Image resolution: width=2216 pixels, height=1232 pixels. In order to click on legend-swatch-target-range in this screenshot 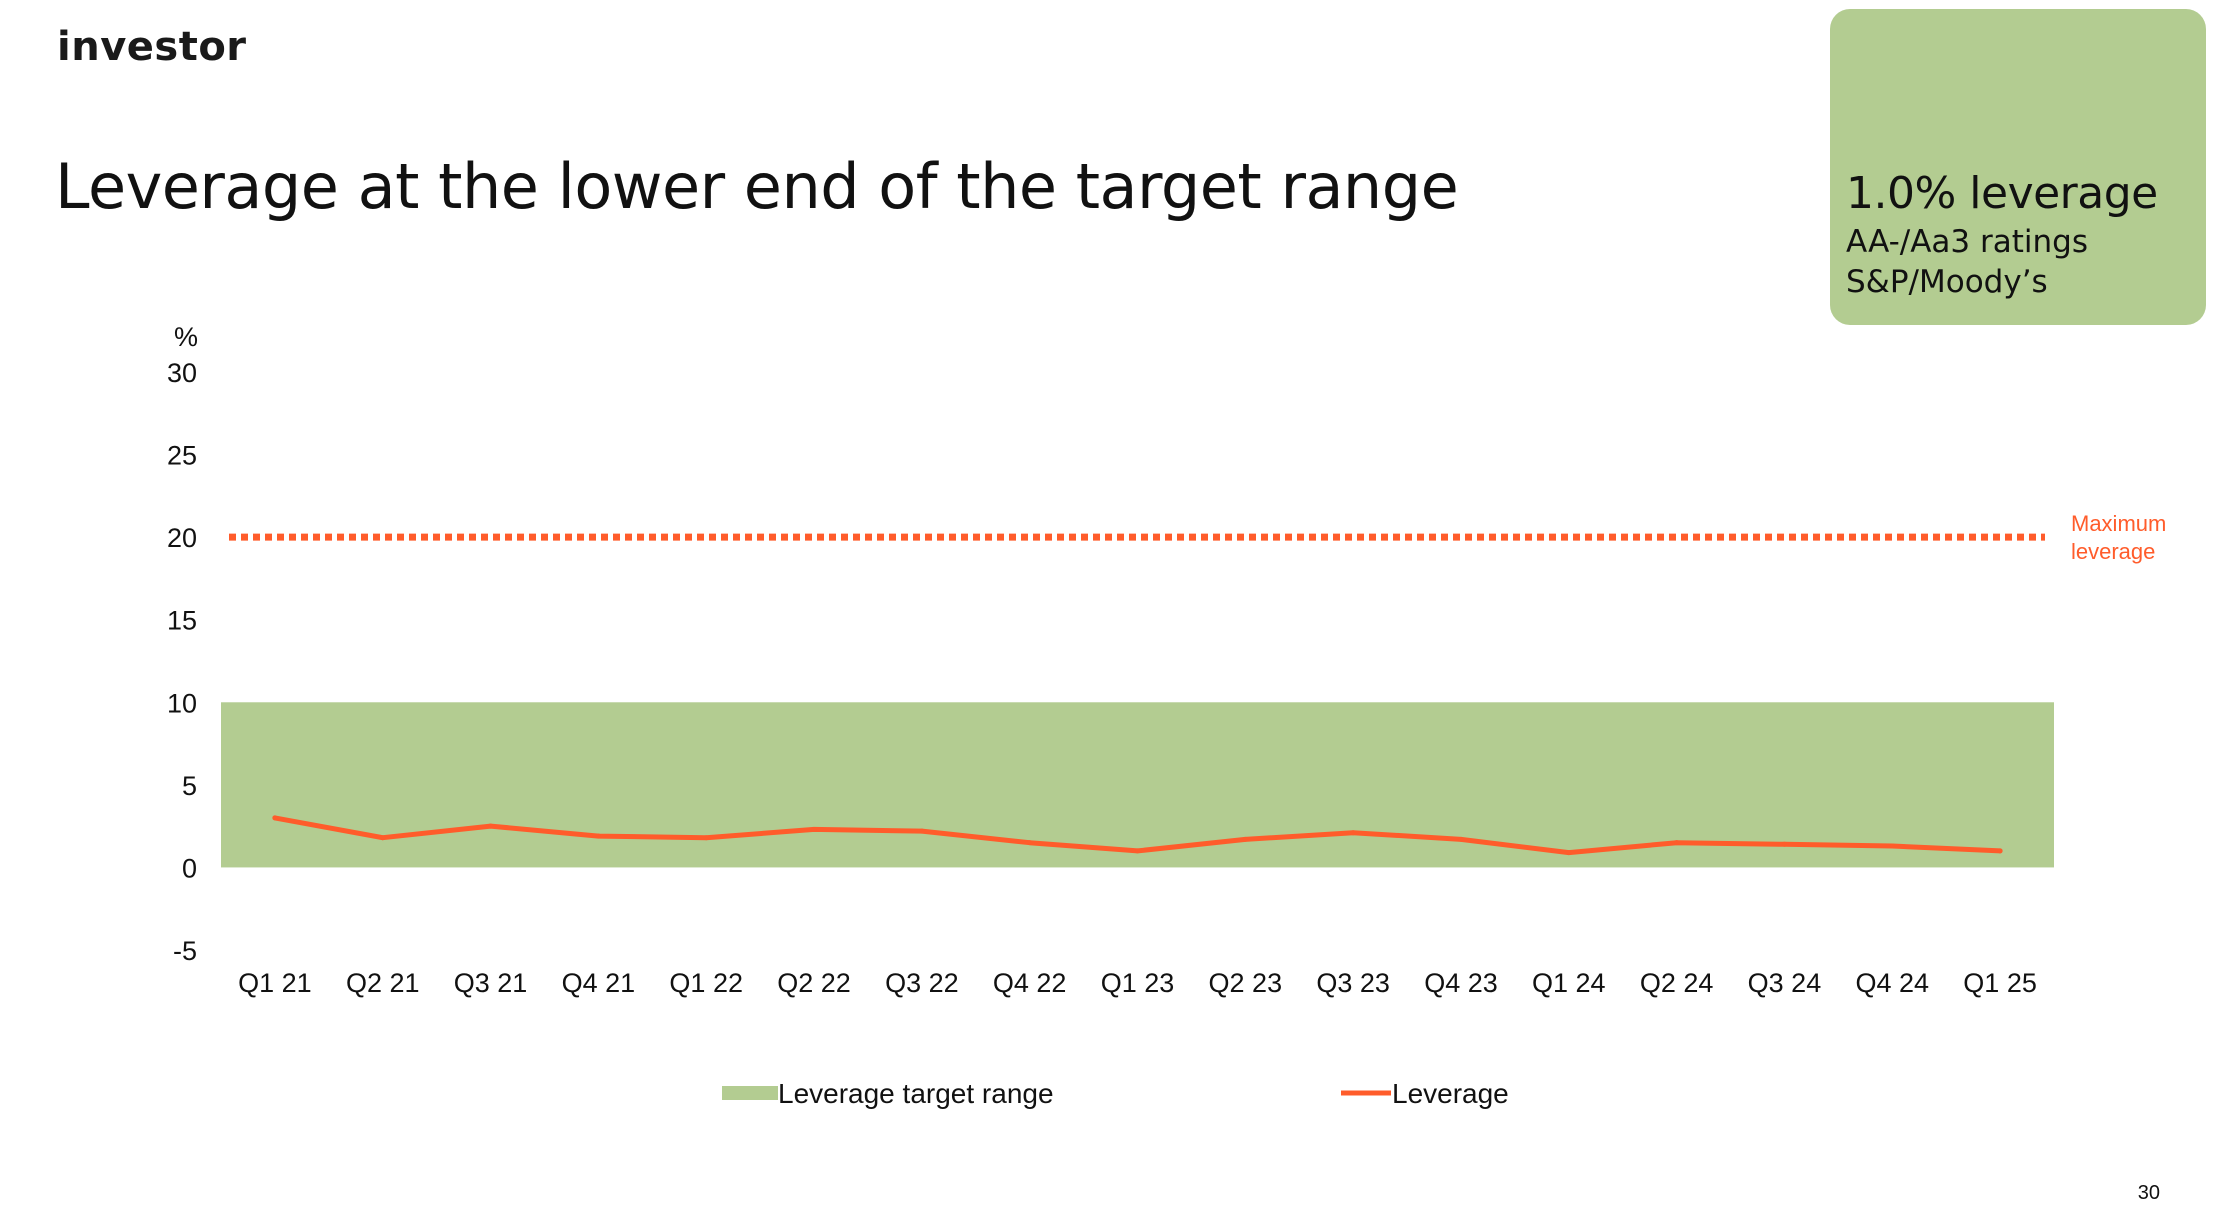, I will do `click(750, 1093)`.